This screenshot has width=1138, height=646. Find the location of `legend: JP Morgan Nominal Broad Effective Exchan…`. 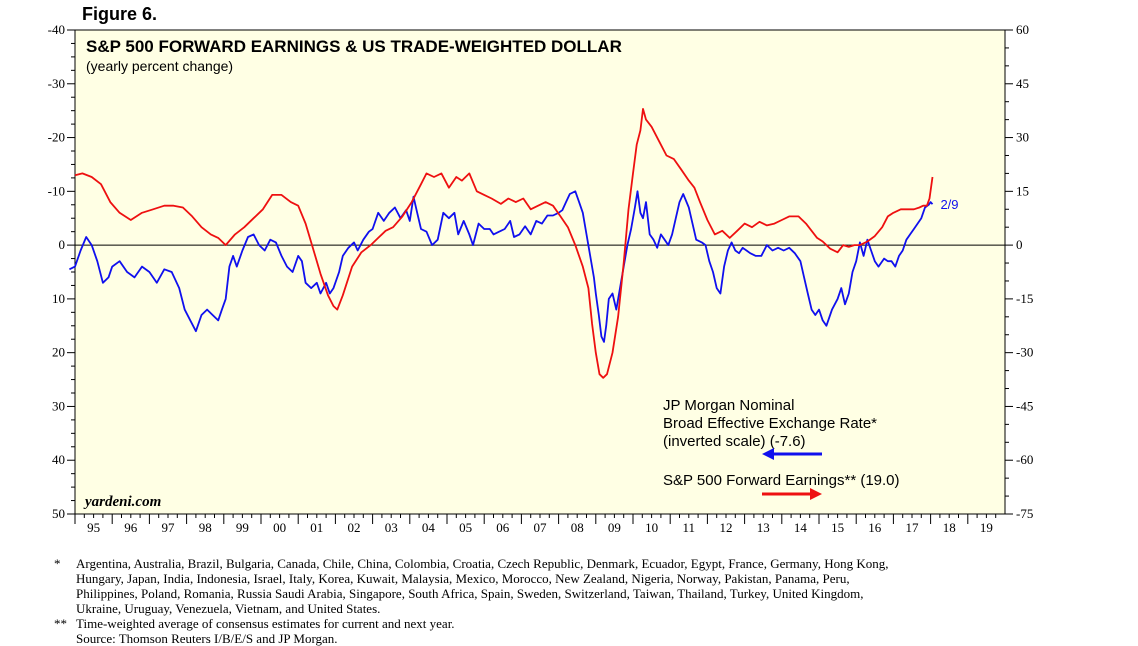

legend: JP Morgan Nominal Broad Effective Exchan… is located at coordinates (781, 448).